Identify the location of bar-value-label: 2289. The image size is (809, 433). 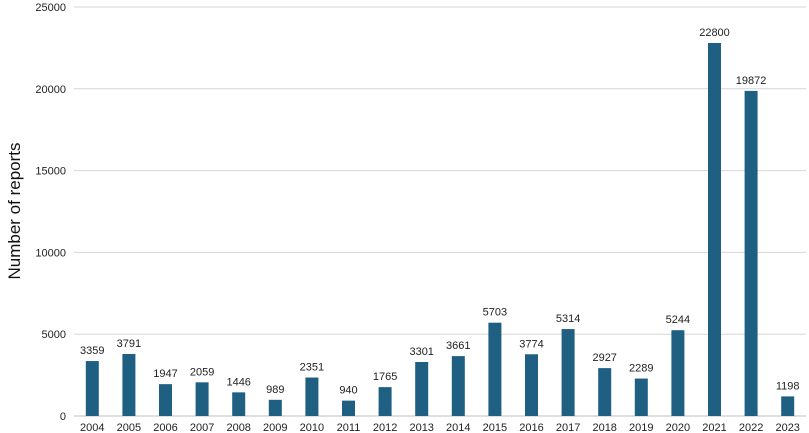
(641, 369).